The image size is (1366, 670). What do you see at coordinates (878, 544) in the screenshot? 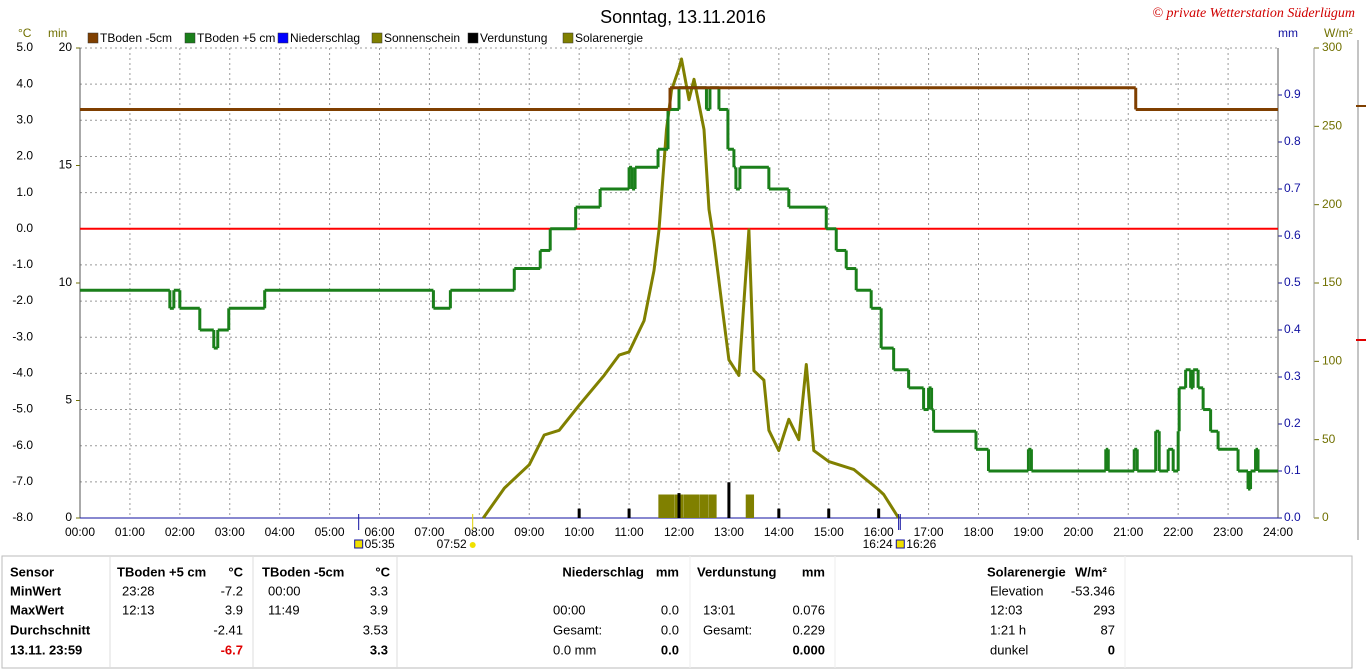
I see `annotation-label: 16:24` at bounding box center [878, 544].